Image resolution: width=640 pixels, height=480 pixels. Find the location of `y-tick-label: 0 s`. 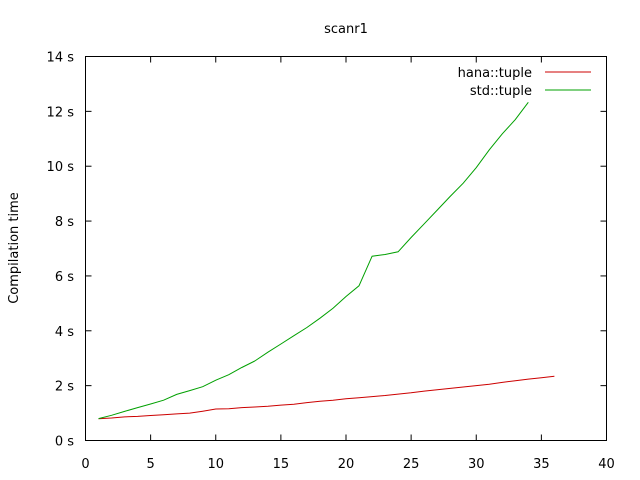

y-tick-label: 0 s is located at coordinates (64, 442).